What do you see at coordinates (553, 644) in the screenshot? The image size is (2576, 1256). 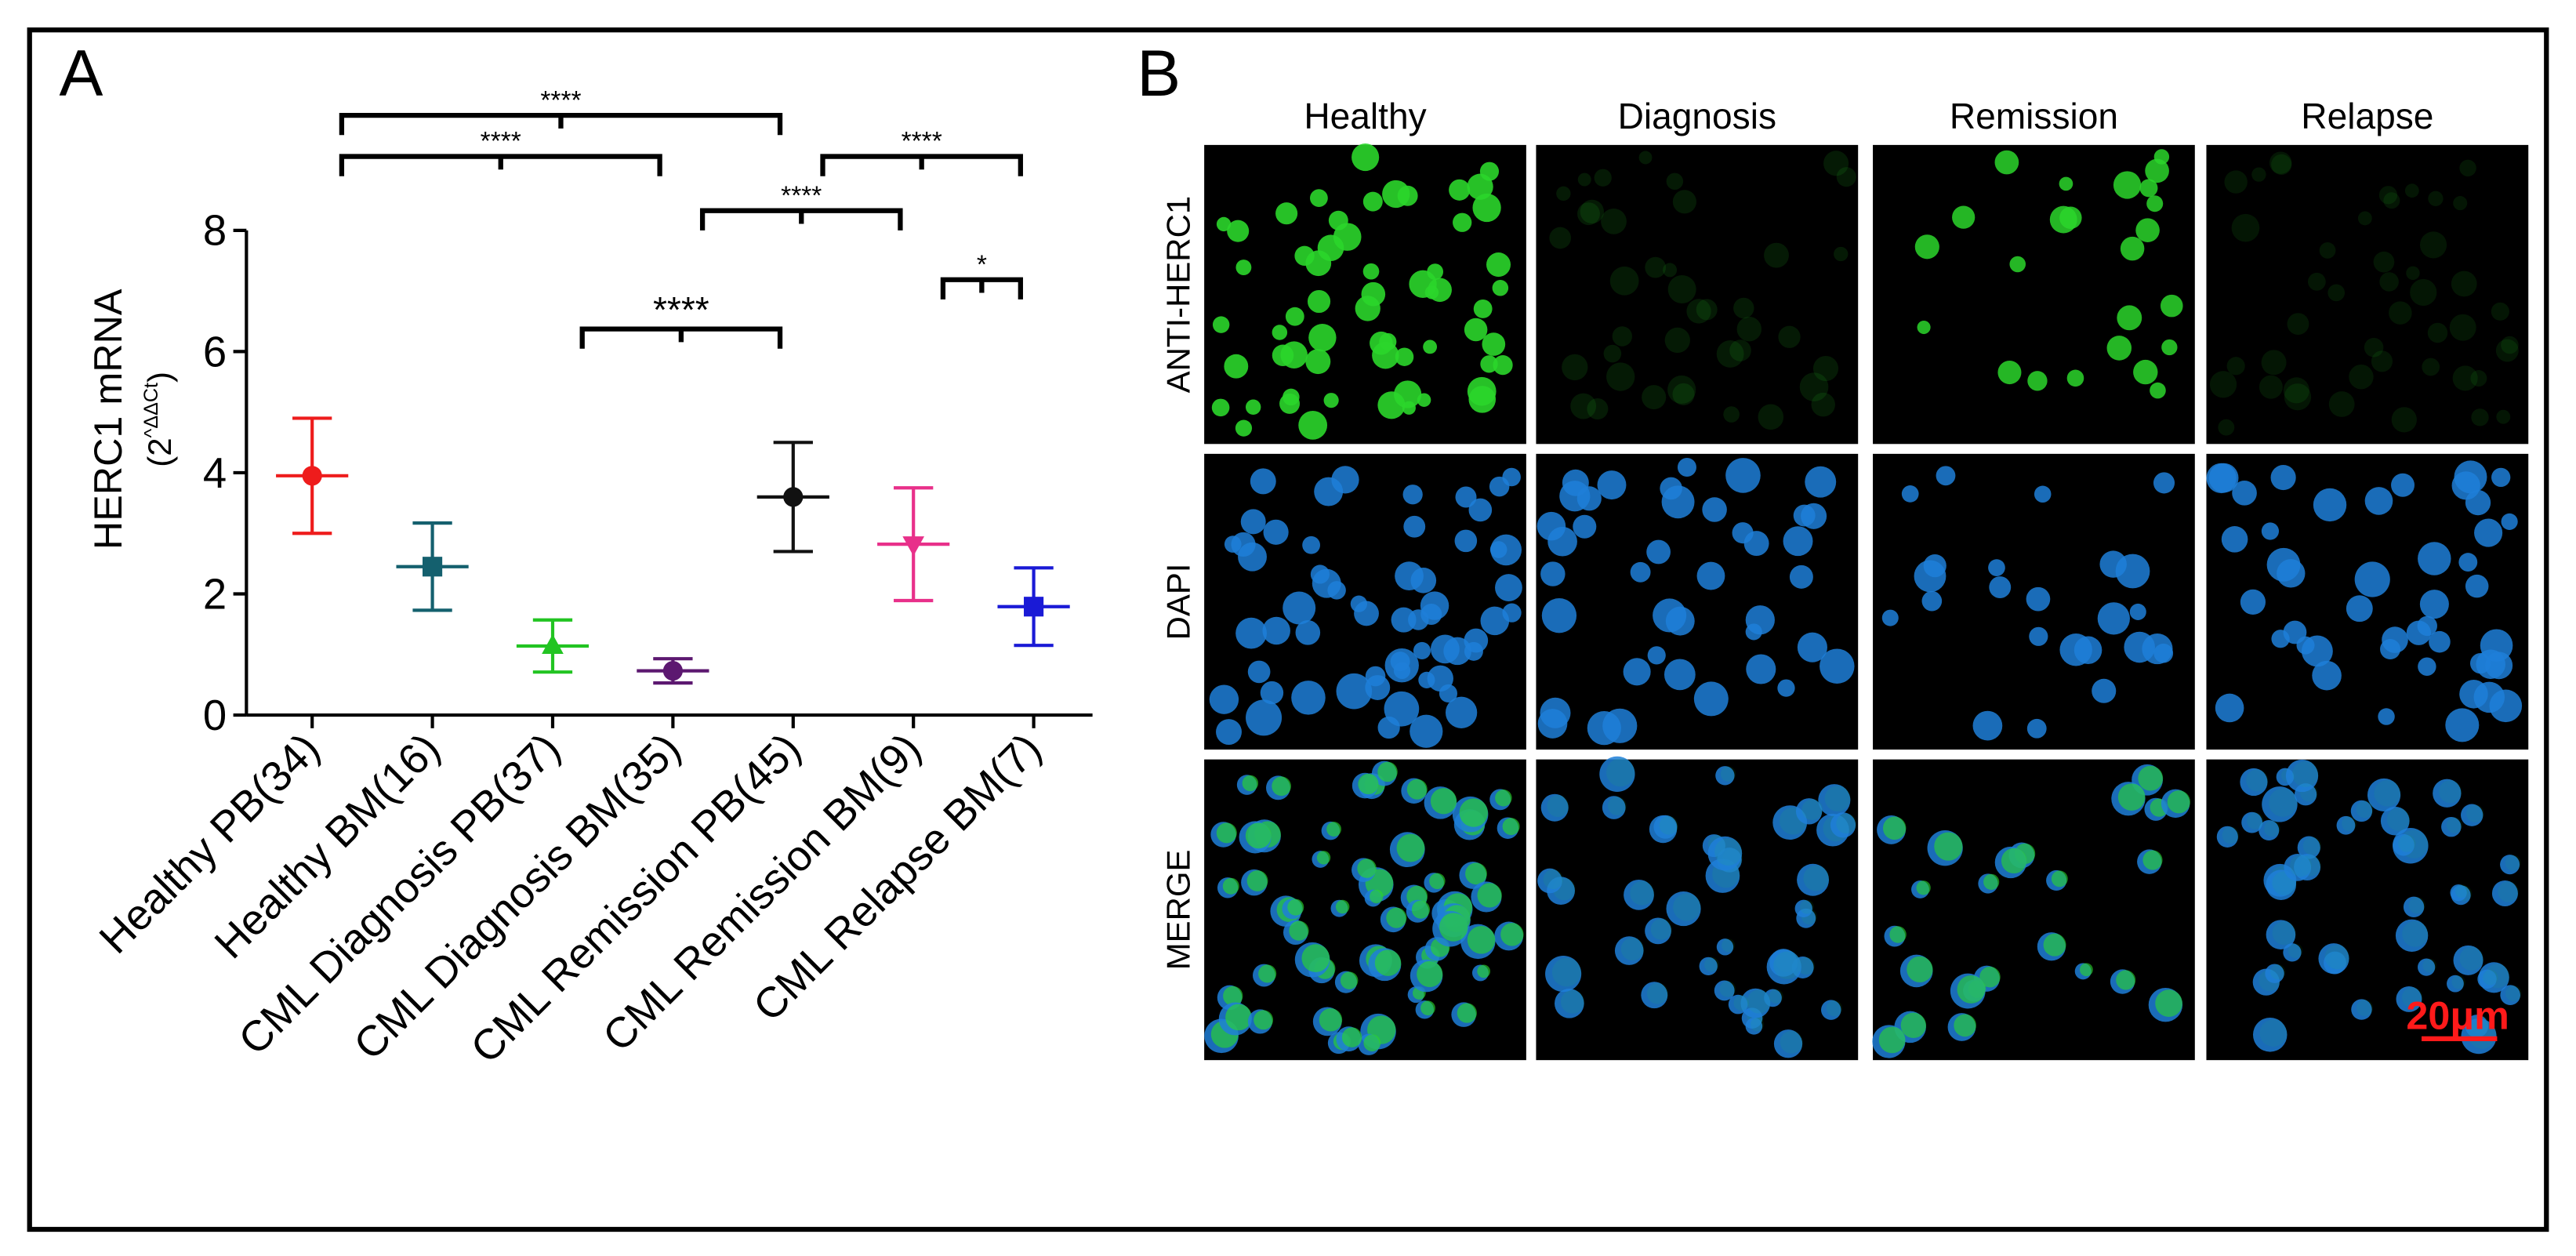 I see `marker` at bounding box center [553, 644].